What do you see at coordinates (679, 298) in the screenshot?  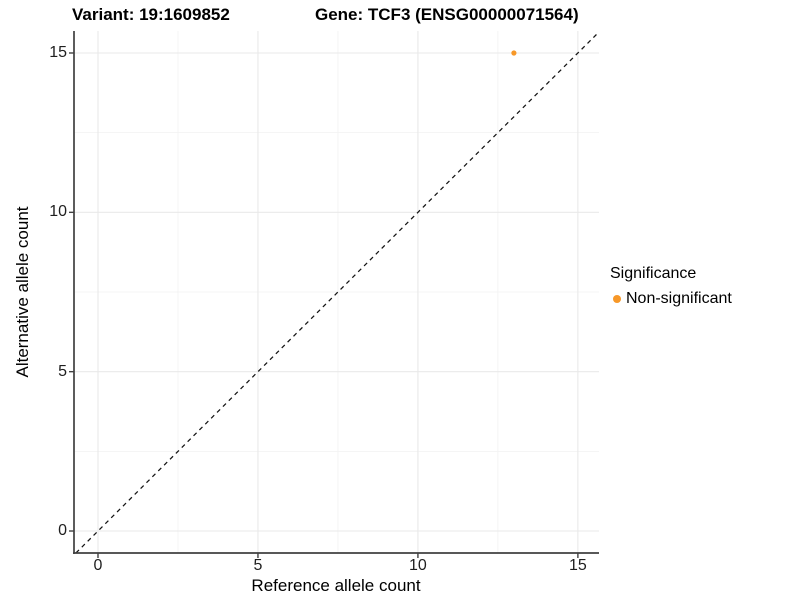 I see `legend-entry-label: Non-significant` at bounding box center [679, 298].